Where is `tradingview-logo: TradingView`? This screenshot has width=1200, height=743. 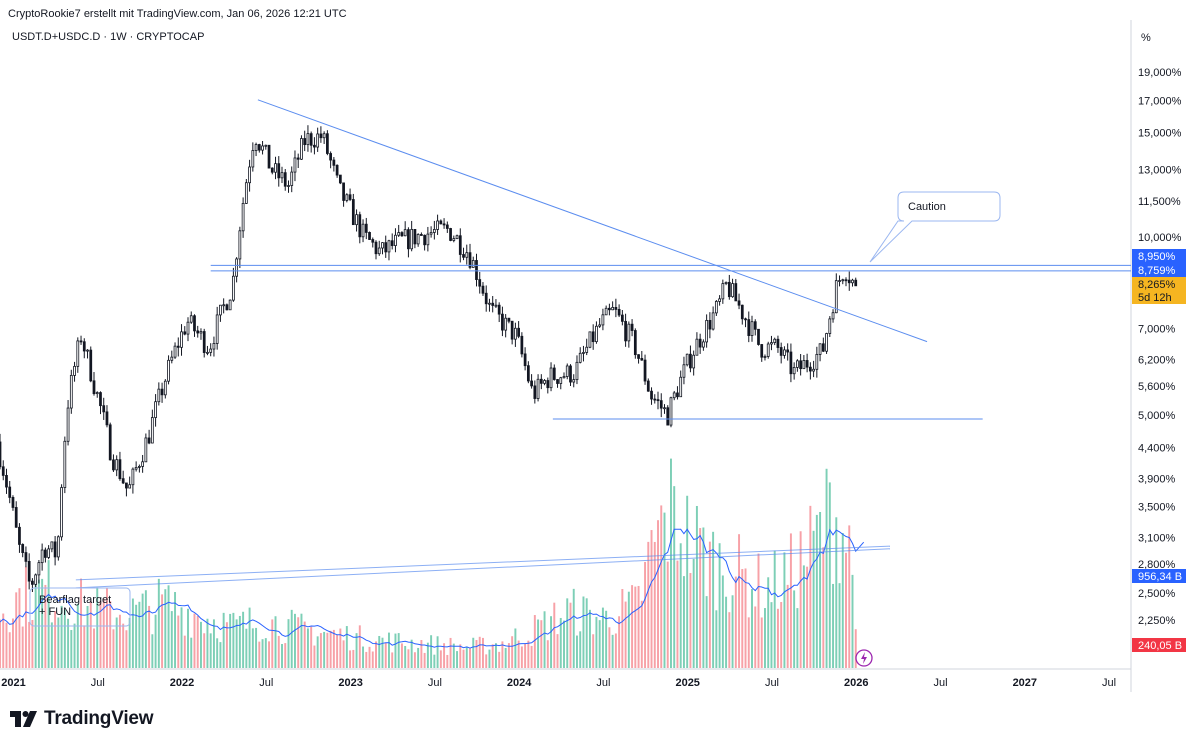
tradingview-logo: TradingView is located at coordinates (82, 719).